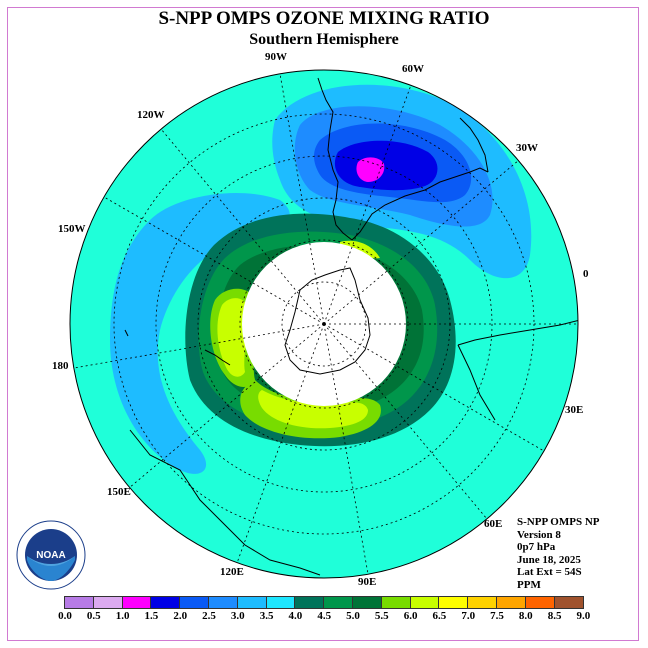 This screenshot has height=648, width=648. Describe the element at coordinates (525, 616) in the screenshot. I see `colorbar-tick-label: 8.0` at that location.